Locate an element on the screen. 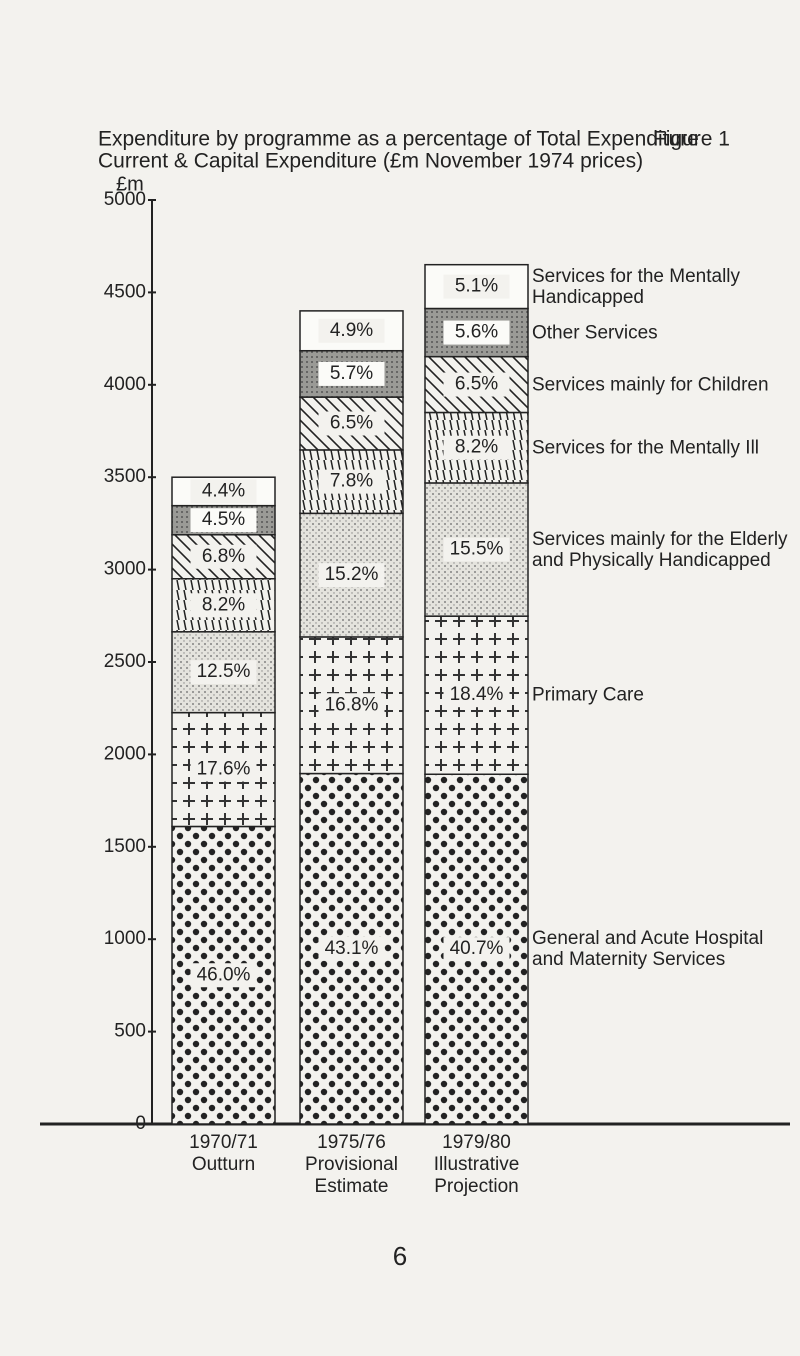 This screenshot has width=800, height=1356. y-tick-label: 4500 is located at coordinates (125, 291).